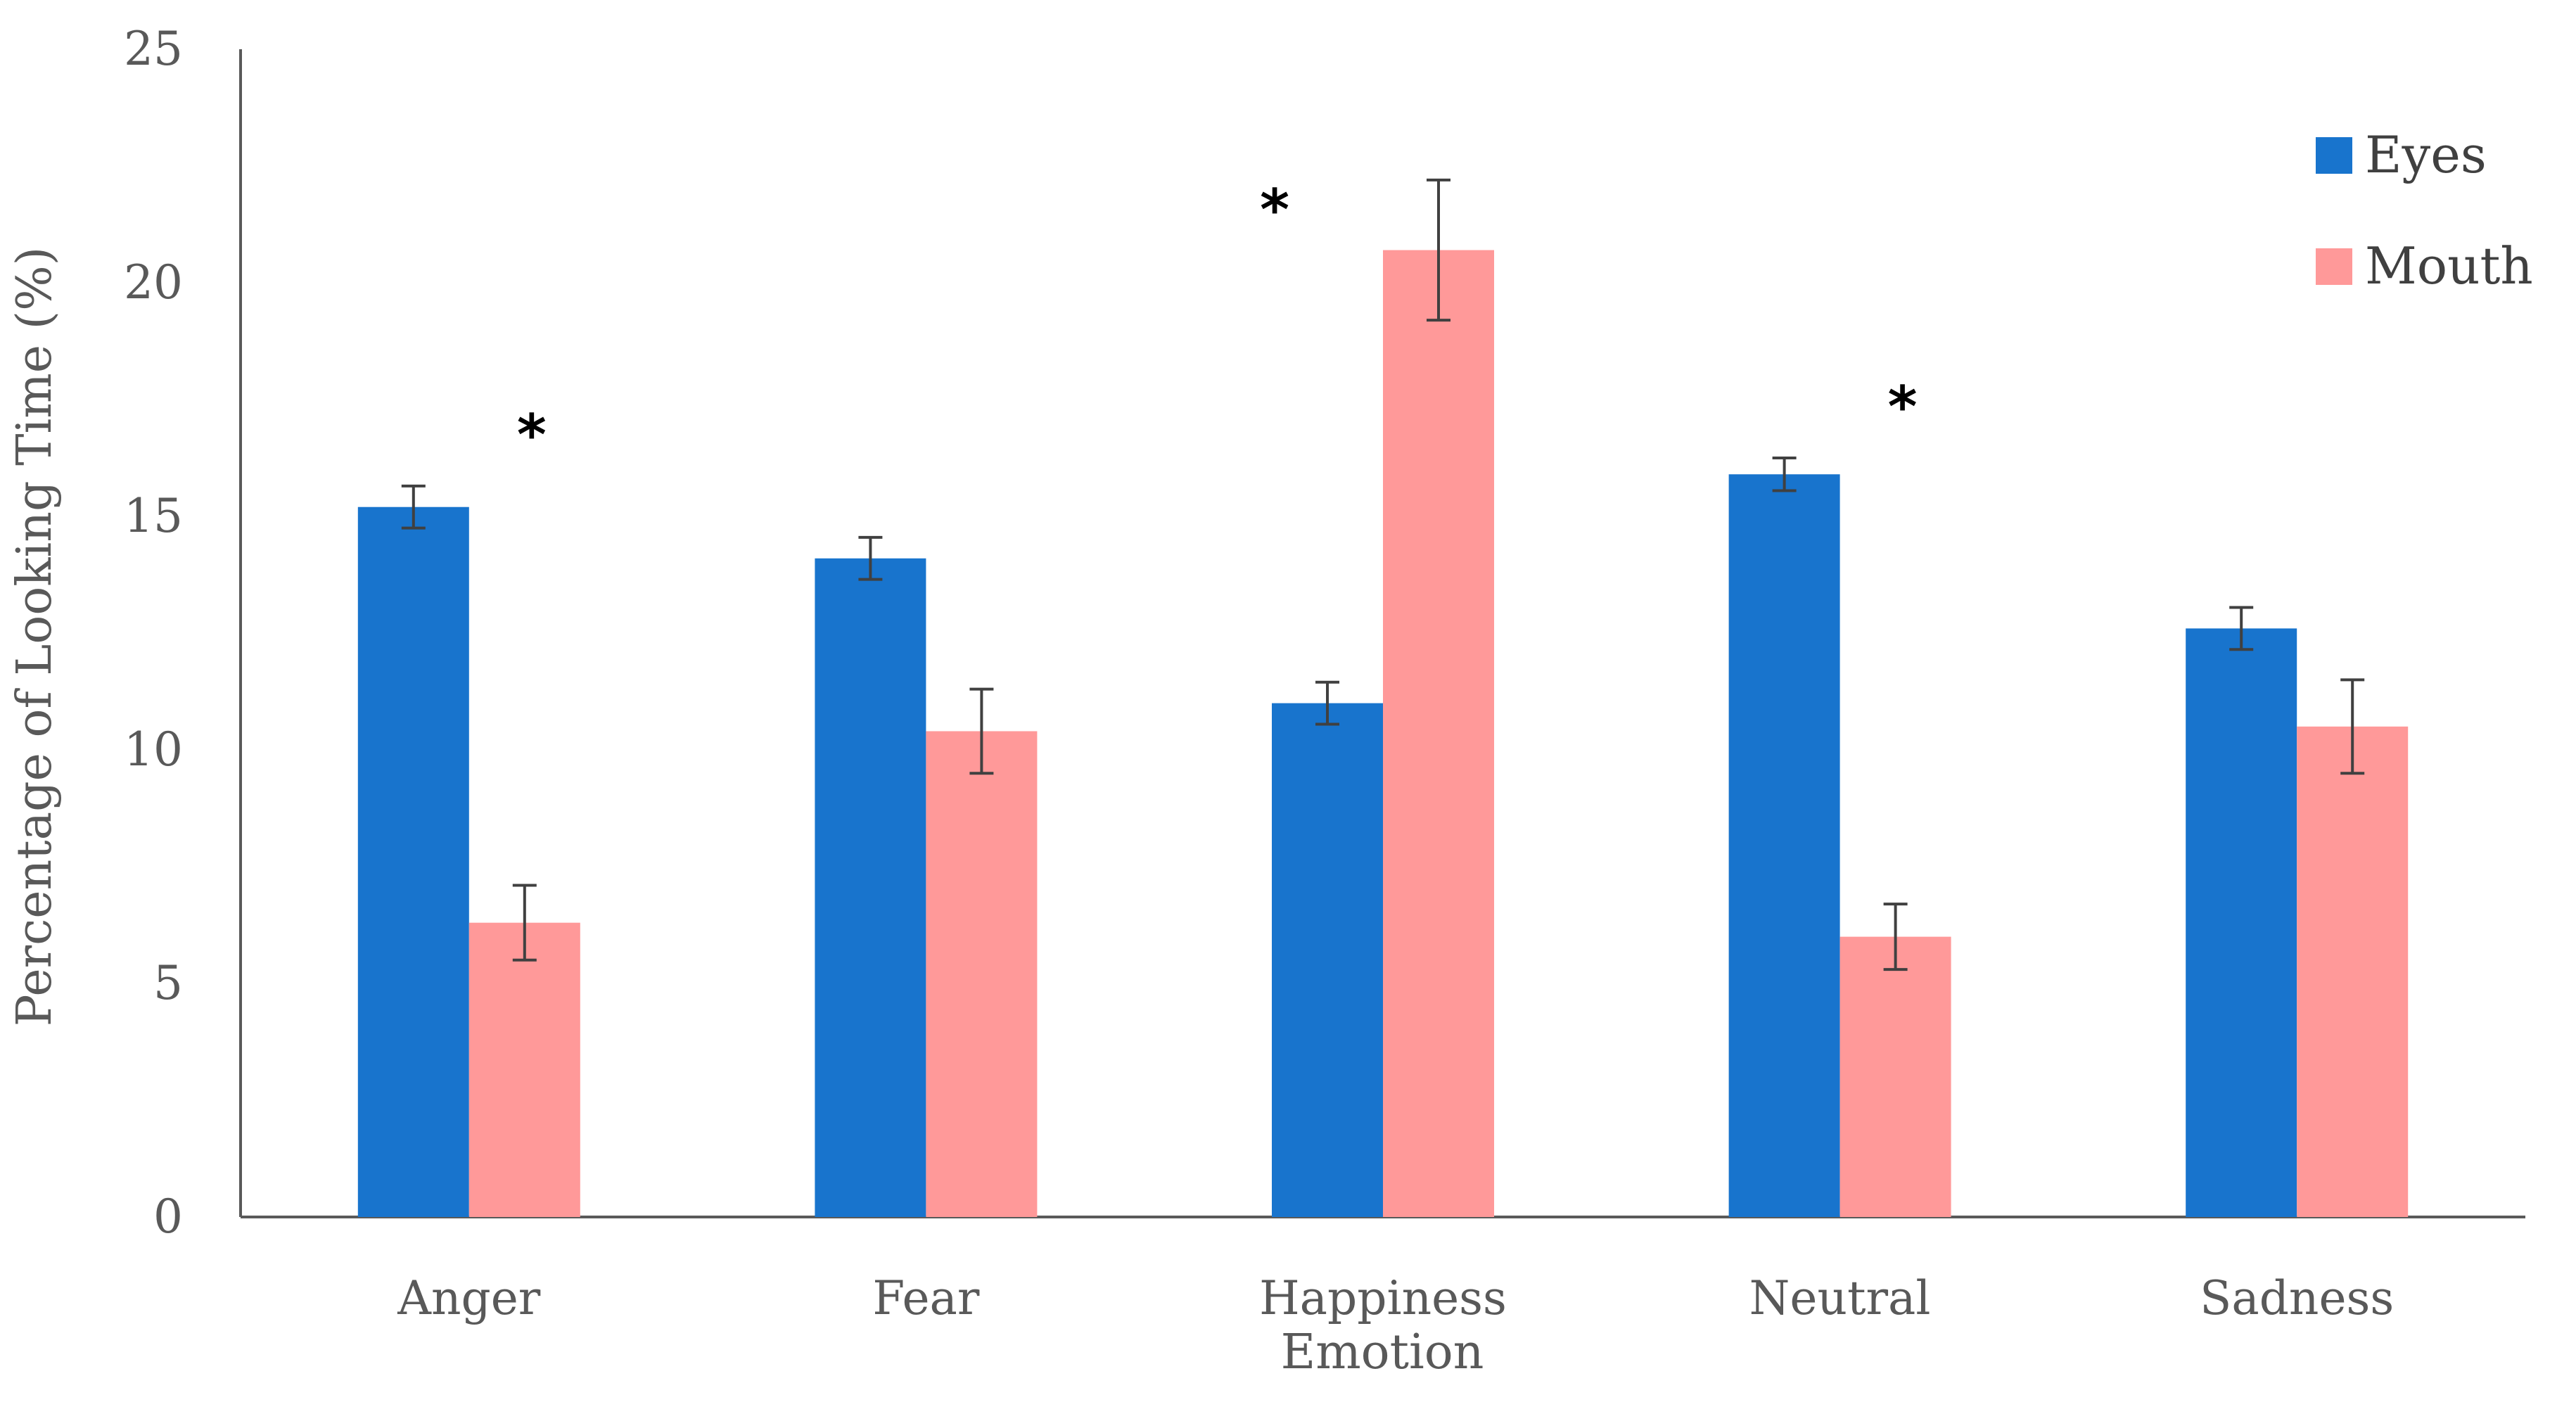 This screenshot has width=2576, height=1402. What do you see at coordinates (1382, 1353) in the screenshot?
I see `x-axis-title: Emotion` at bounding box center [1382, 1353].